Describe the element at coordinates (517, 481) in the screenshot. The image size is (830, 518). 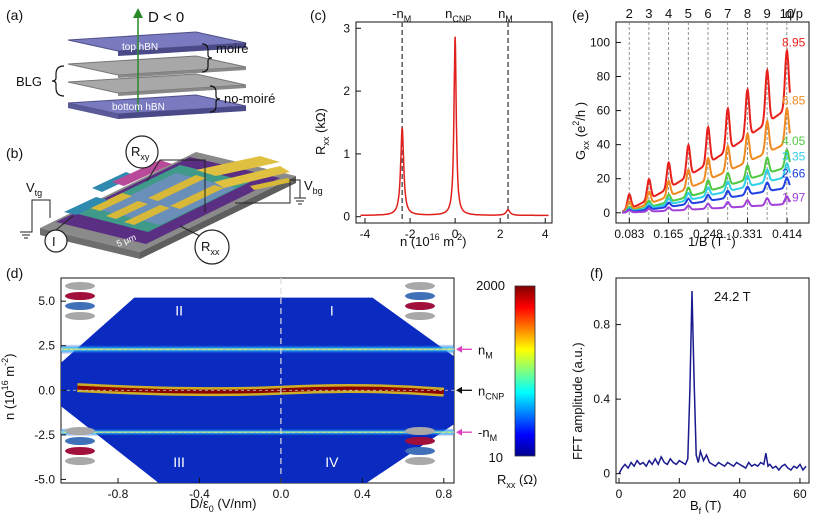
I see `colorbar-label: Rxx (Ω)` at that location.